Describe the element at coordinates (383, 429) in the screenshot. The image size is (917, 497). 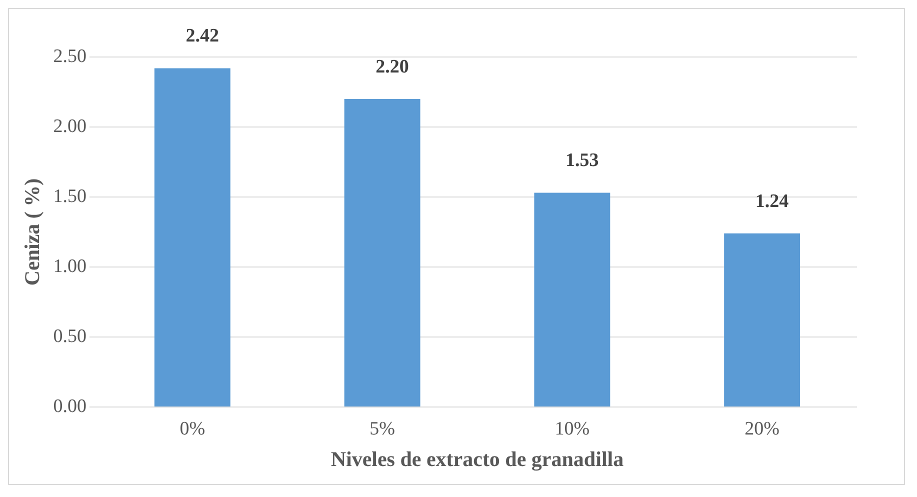
I see `x-tick-label: 5%` at that location.